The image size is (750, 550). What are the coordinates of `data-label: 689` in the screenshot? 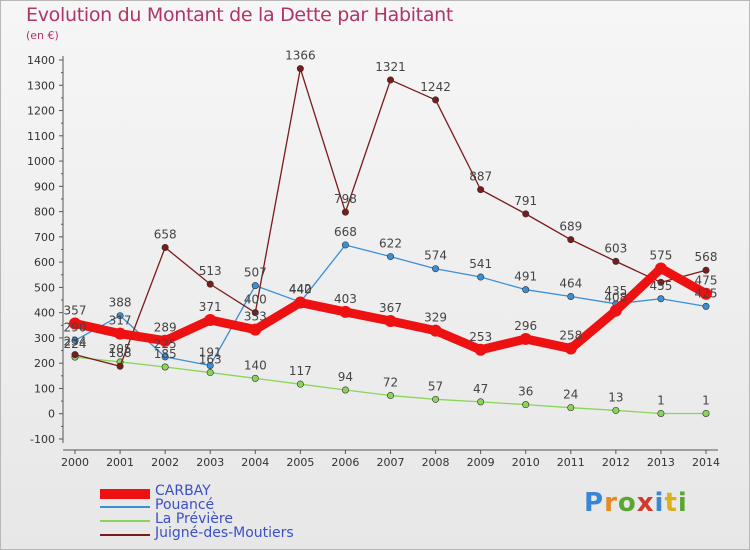 It's located at (570, 227).